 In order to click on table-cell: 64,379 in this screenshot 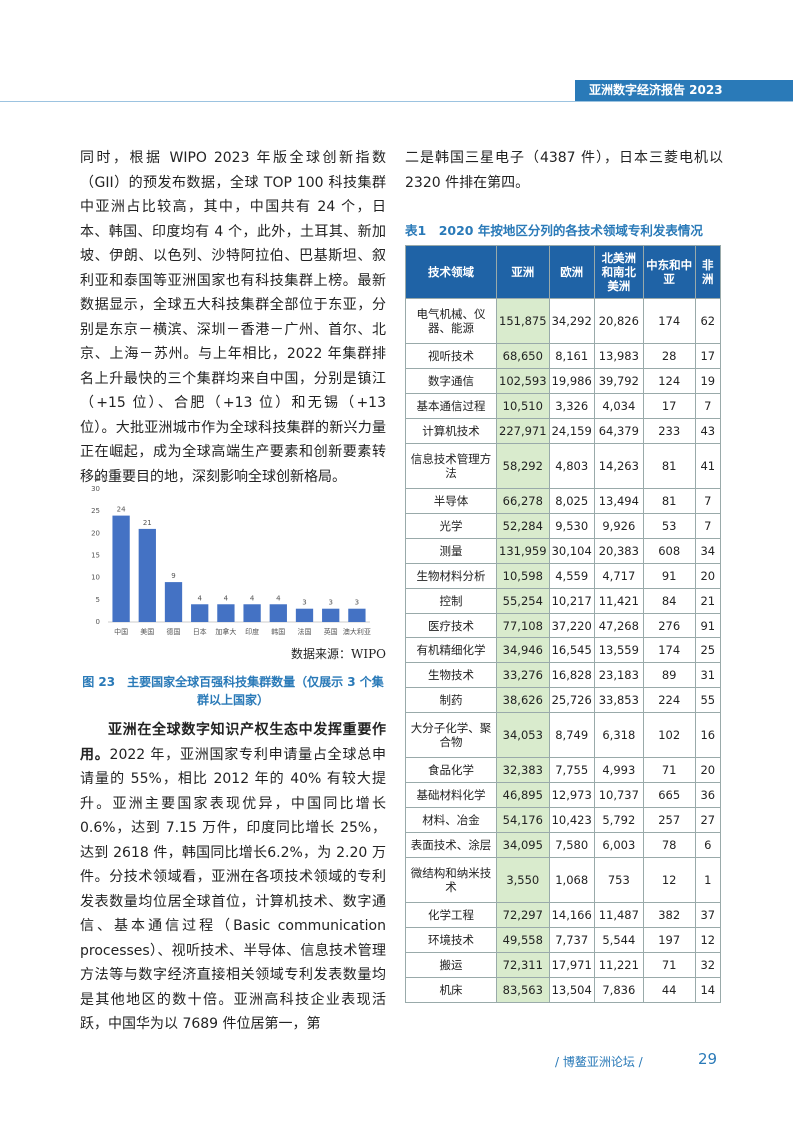, I will do `click(618, 430)`.